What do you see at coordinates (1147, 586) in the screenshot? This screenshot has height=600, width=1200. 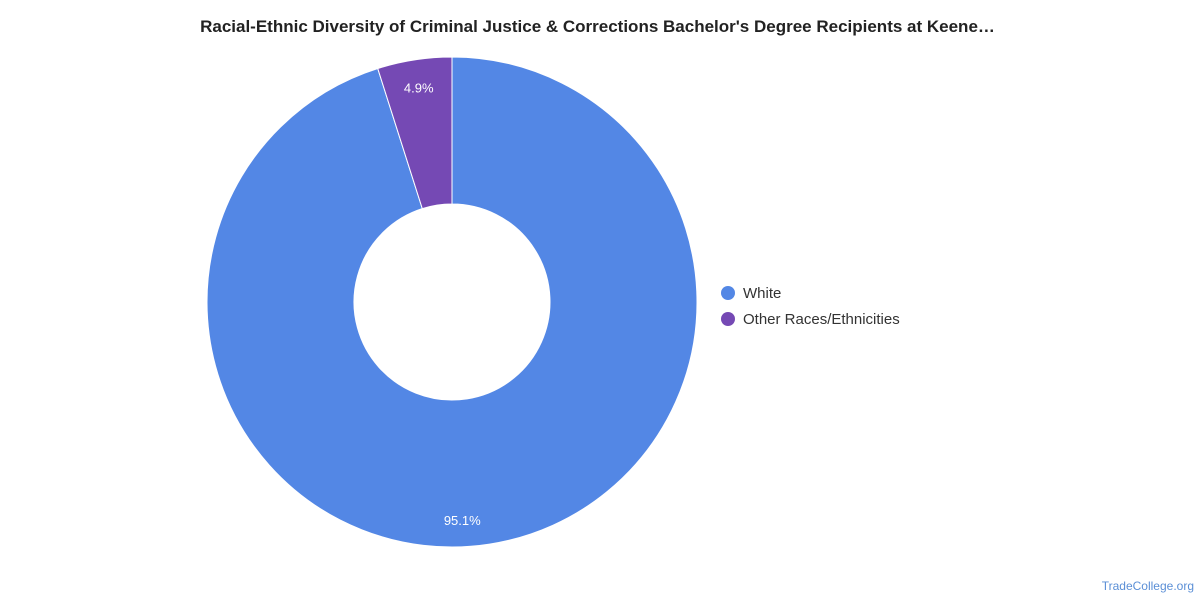 I see `watermark: TradeCollege.org` at bounding box center [1147, 586].